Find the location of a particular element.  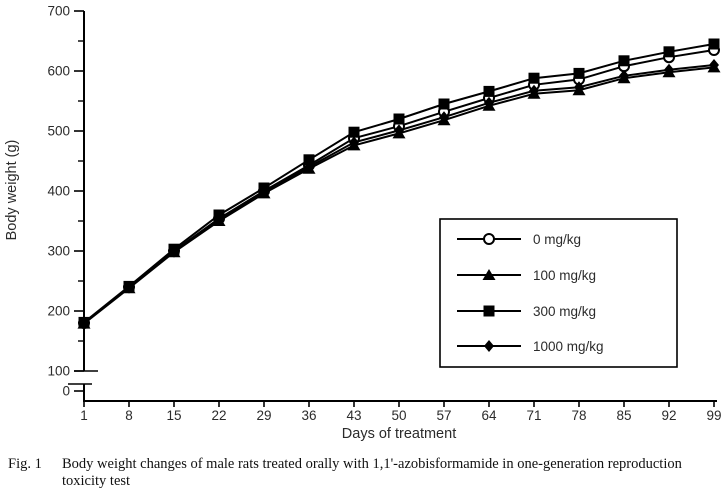

legend-box is located at coordinates (558, 293).